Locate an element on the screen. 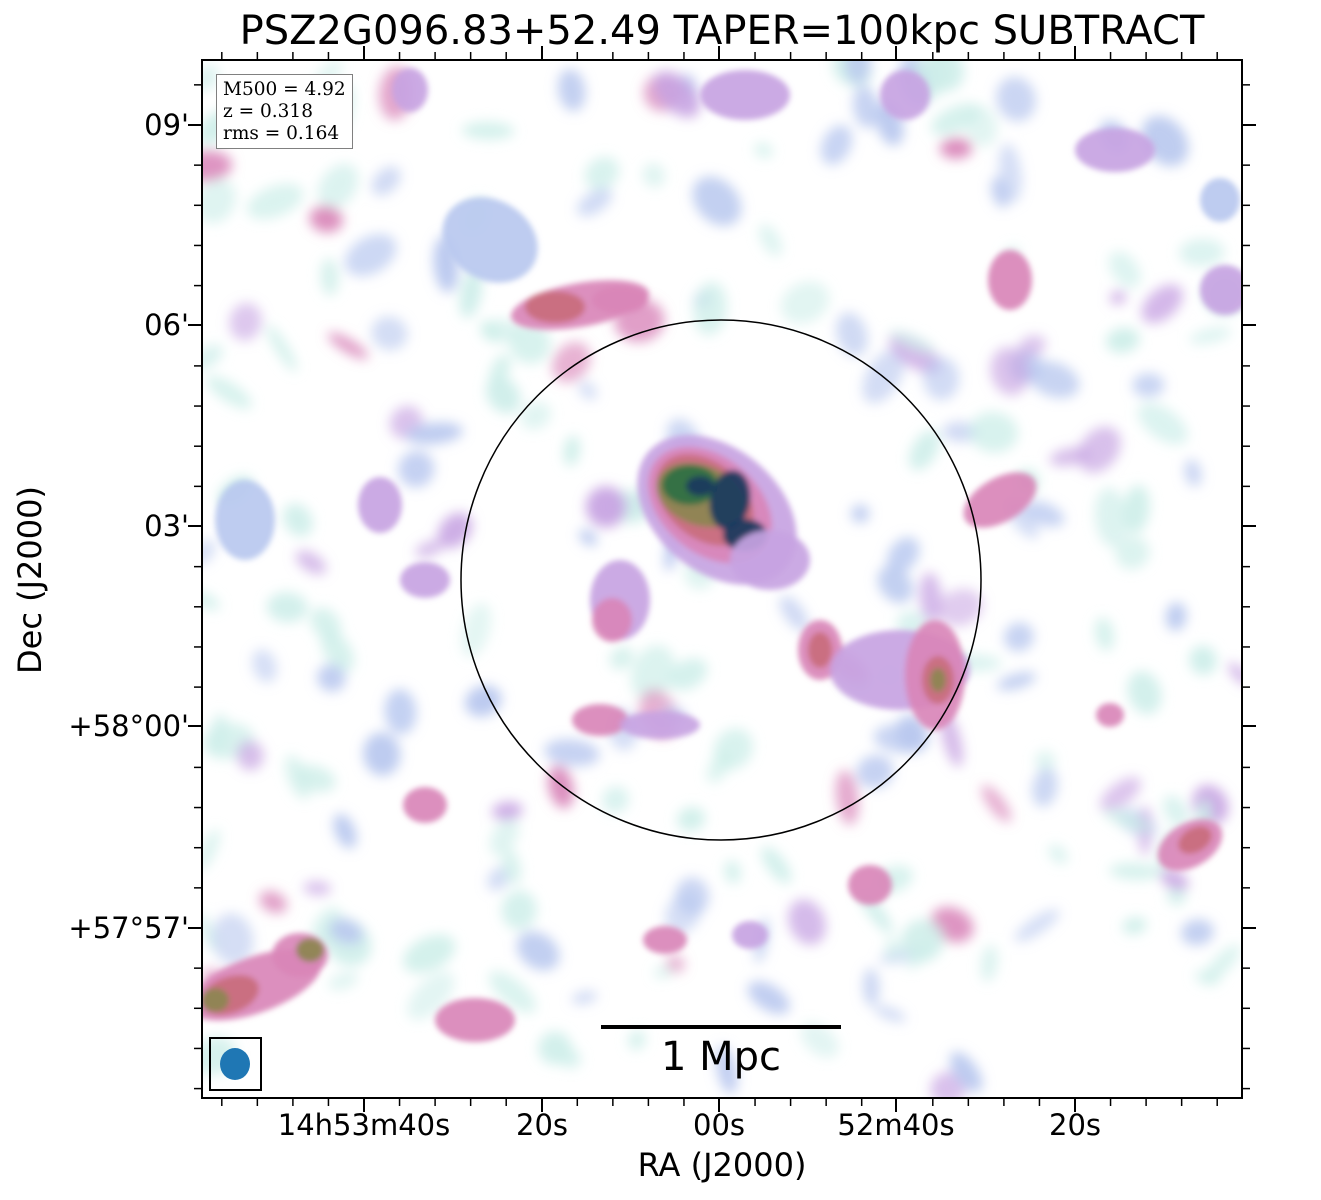 This screenshot has width=1321, height=1200. y-tick-label: 06' is located at coordinates (166, 325).